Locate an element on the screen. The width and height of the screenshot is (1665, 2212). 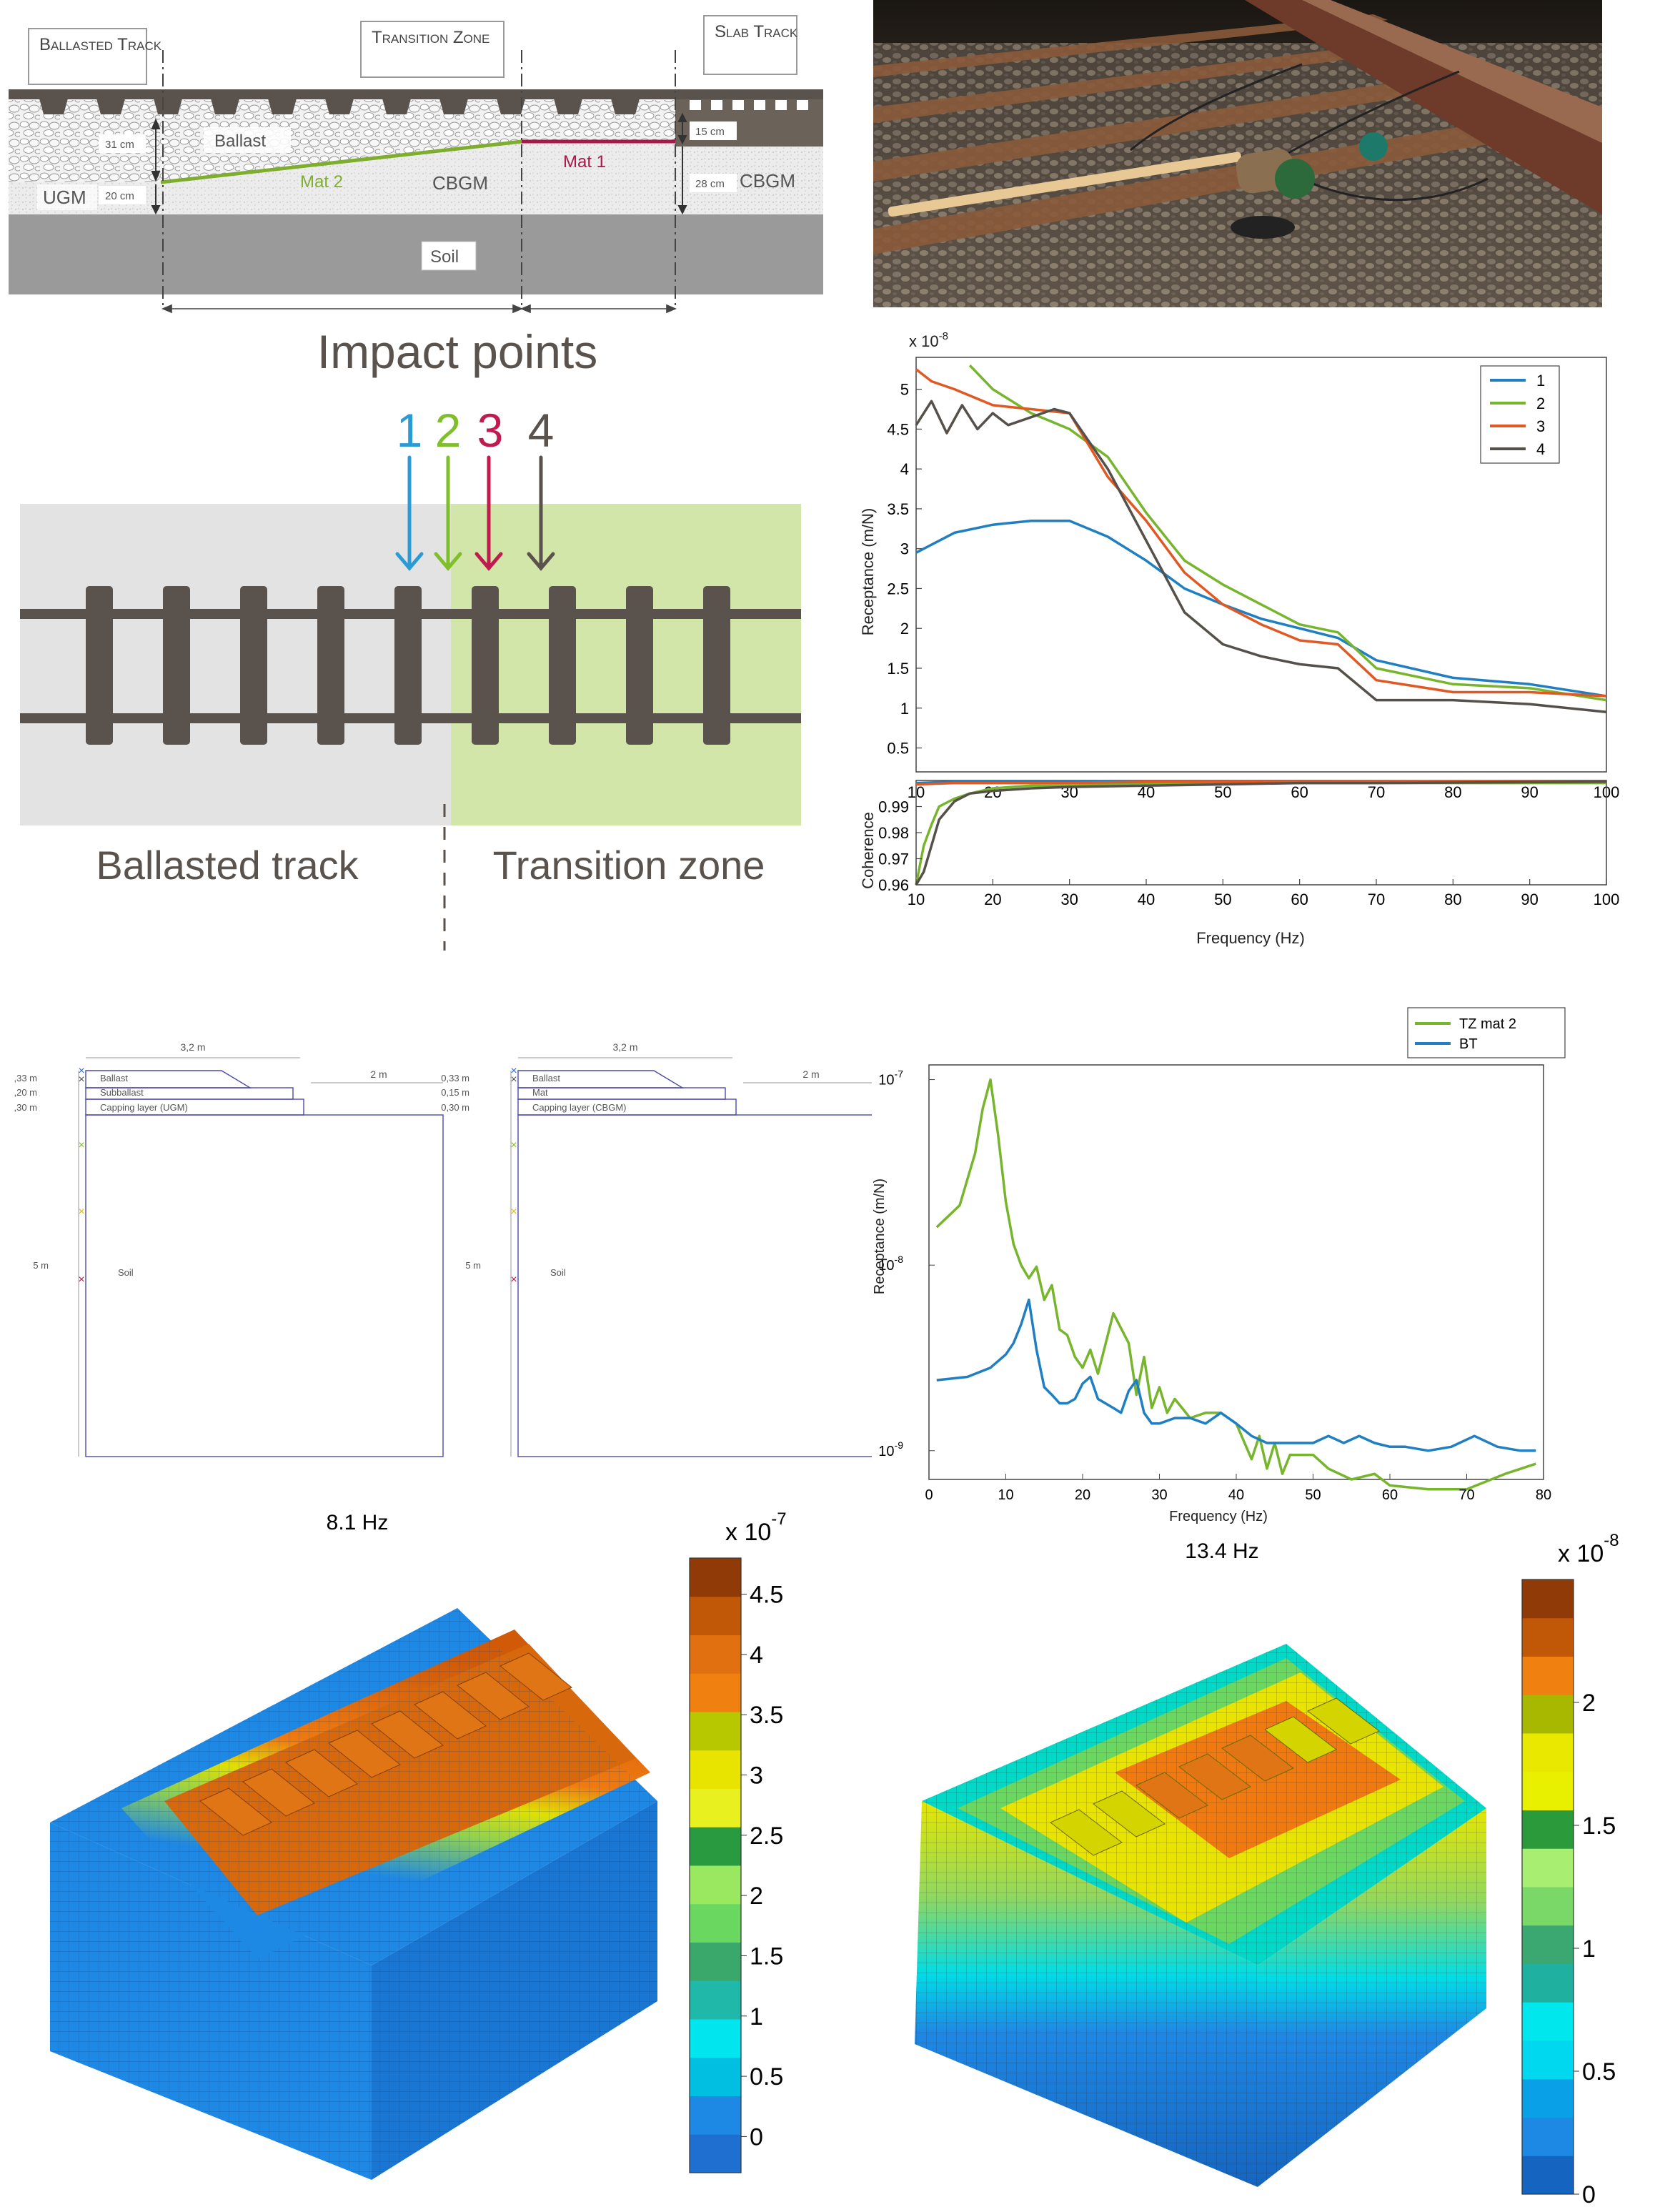
sim-ytick-label: 10⁻⁹ is located at coordinates (891, 1449).